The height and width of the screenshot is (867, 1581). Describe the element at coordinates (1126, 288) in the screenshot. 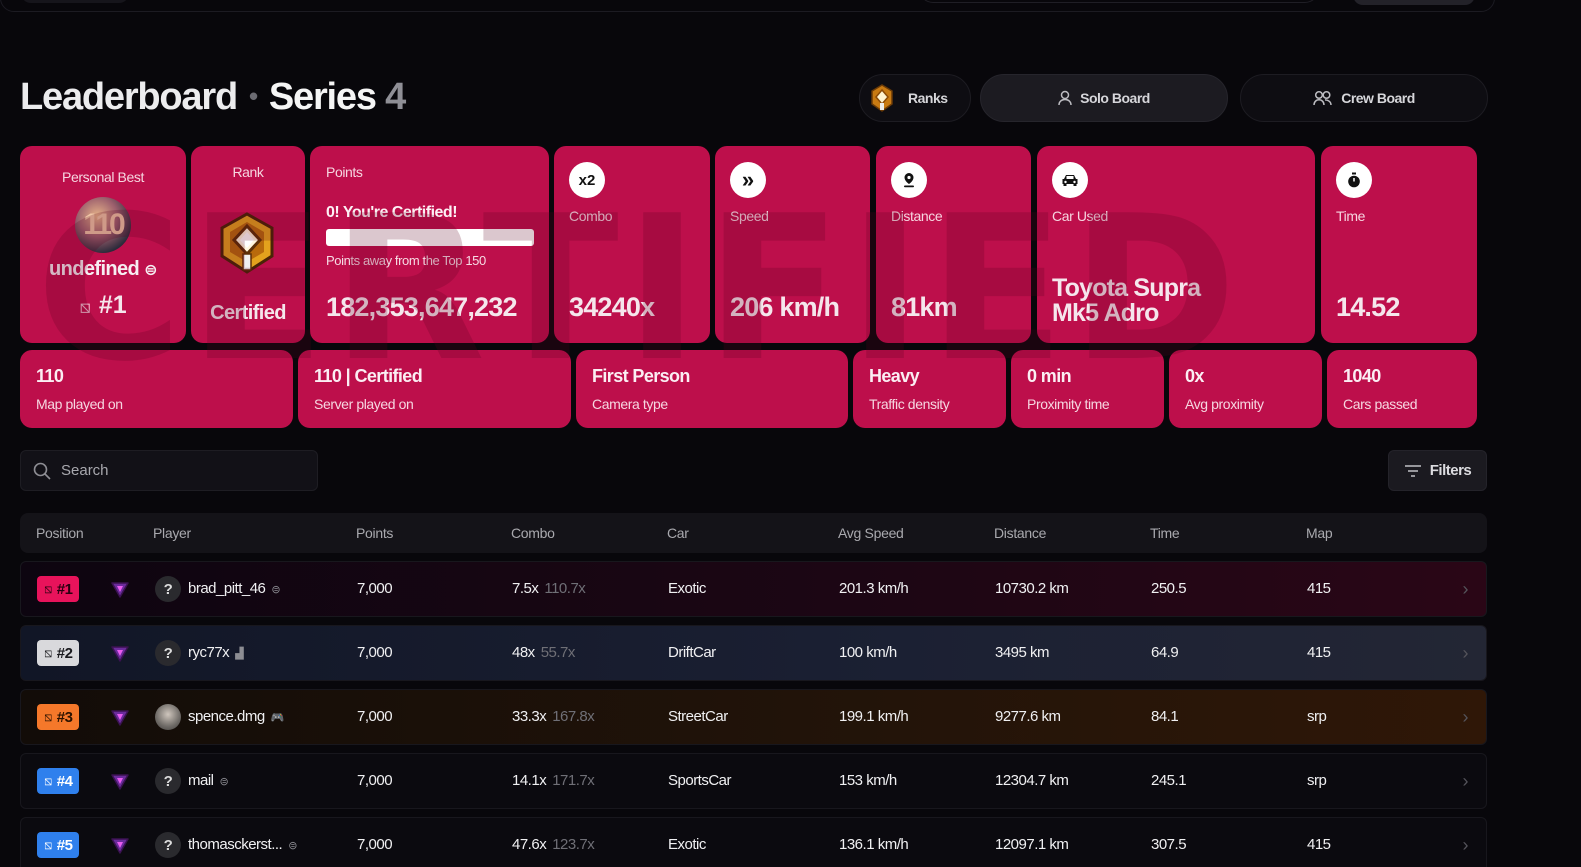

I see `car-name-line1: Toyota Supra` at that location.